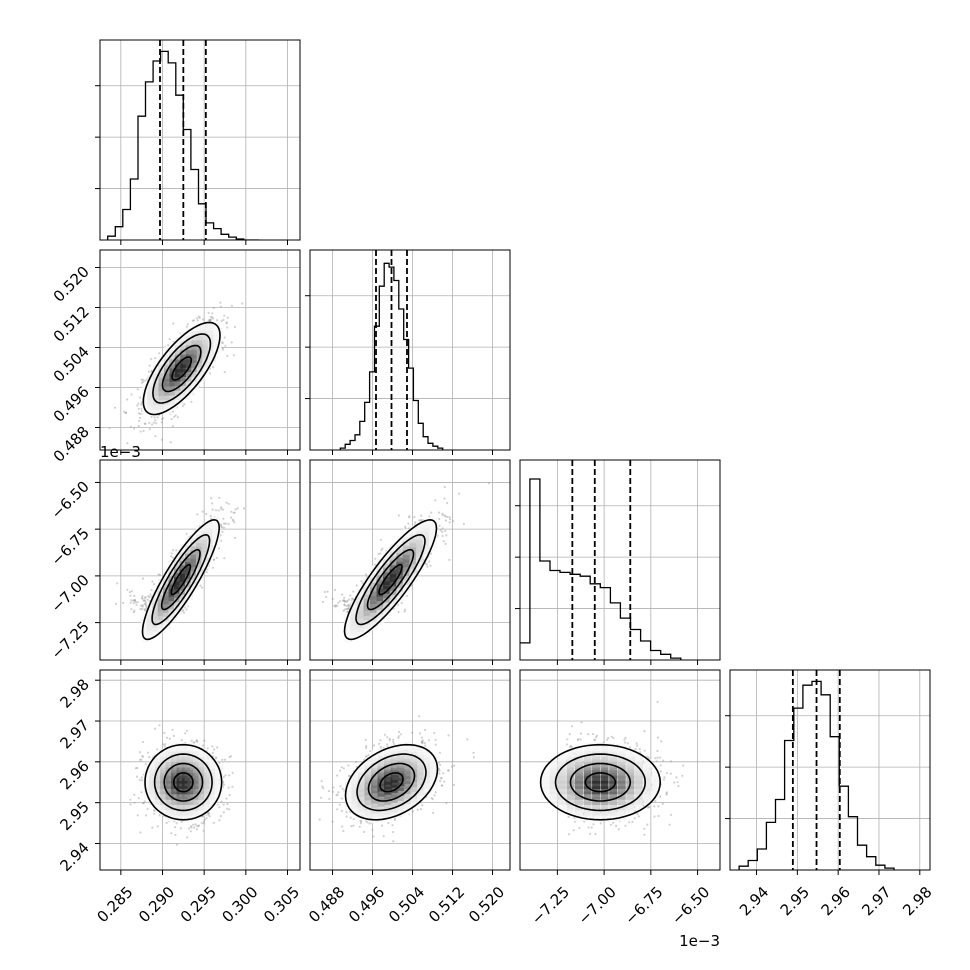 Image resolution: width=970 pixels, height=970 pixels. I want to click on contour-lines, so click(181, 368).